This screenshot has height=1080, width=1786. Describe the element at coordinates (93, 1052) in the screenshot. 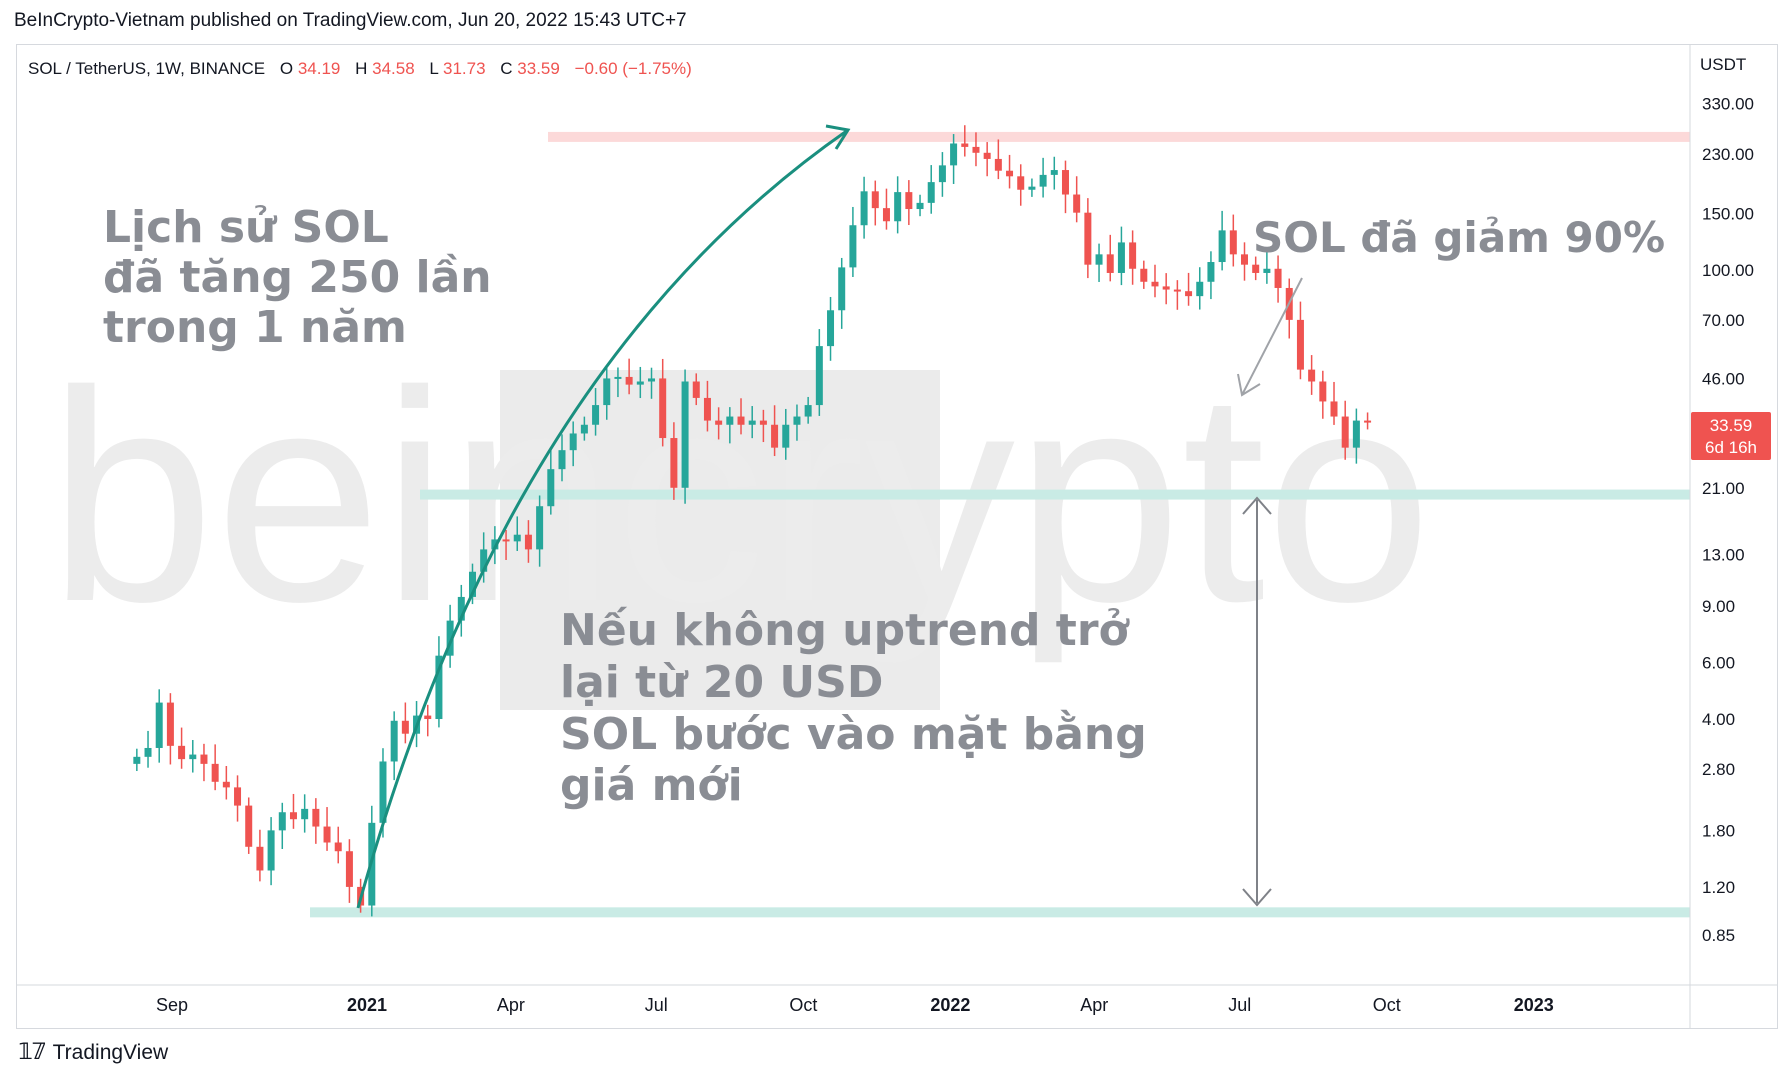

I see `footer-brand: 𝟙𝟟 TradingView` at that location.